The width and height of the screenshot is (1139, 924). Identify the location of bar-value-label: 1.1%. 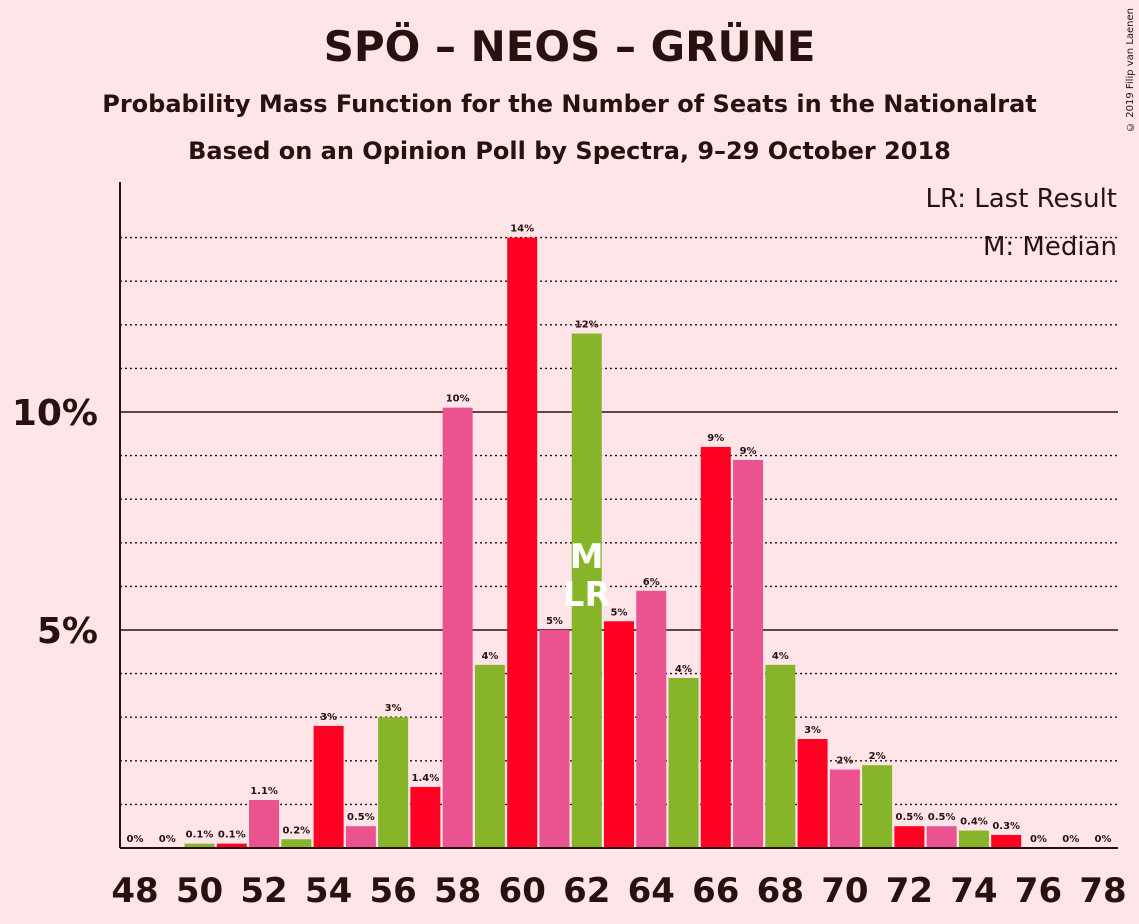
(264, 791).